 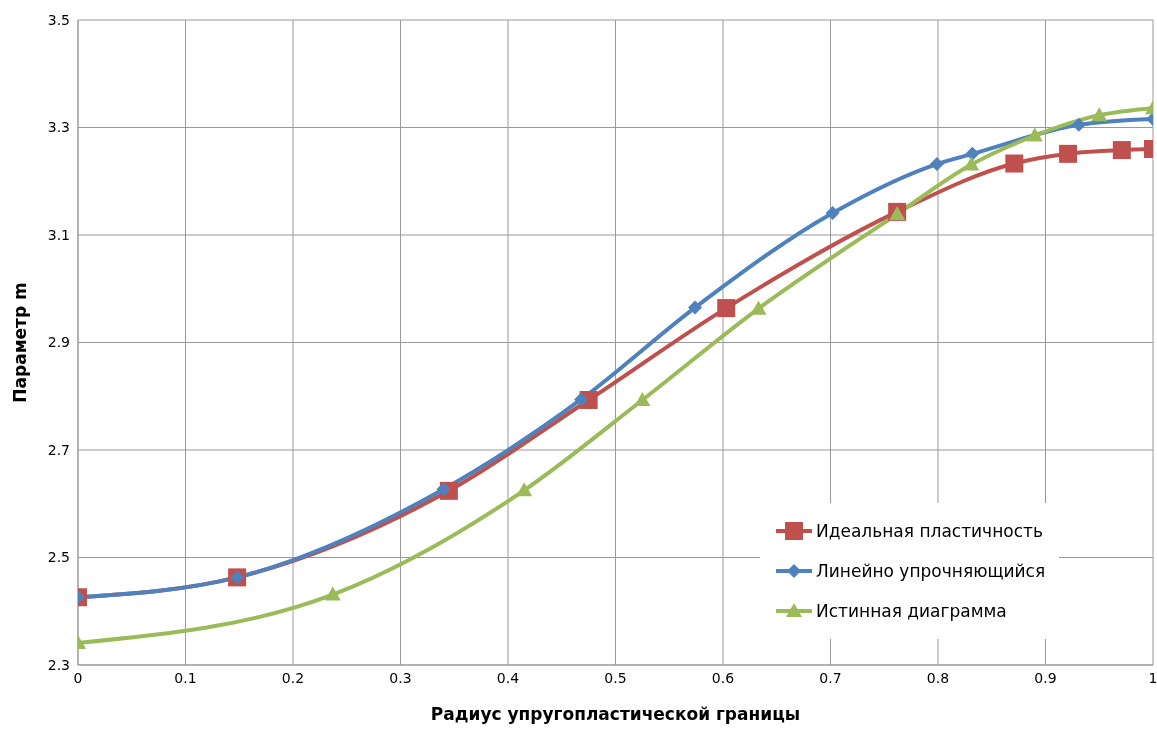 What do you see at coordinates (1152, 677) in the screenshot?
I see `x-tick-label: 1` at bounding box center [1152, 677].